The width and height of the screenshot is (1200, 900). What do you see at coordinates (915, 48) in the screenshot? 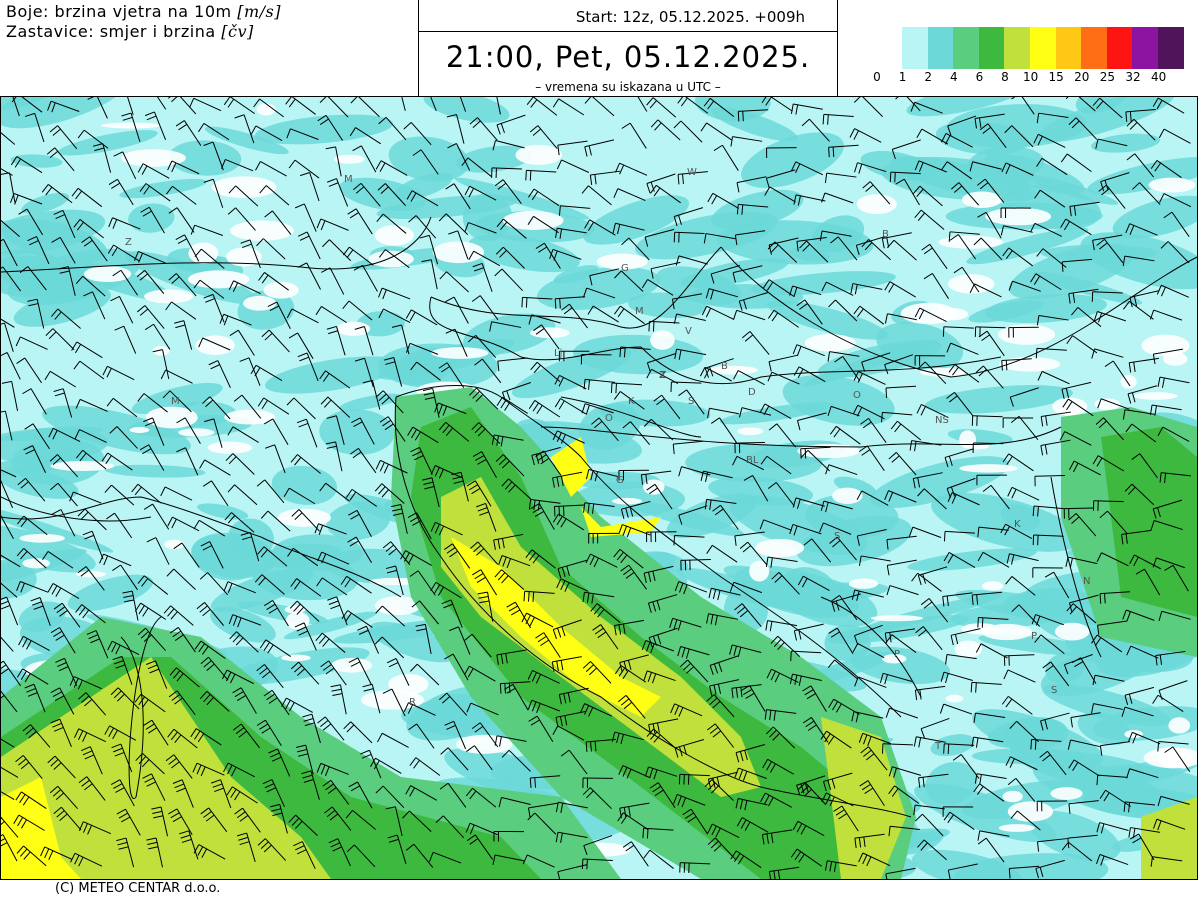
I see `legend-swatch` at bounding box center [915, 48].